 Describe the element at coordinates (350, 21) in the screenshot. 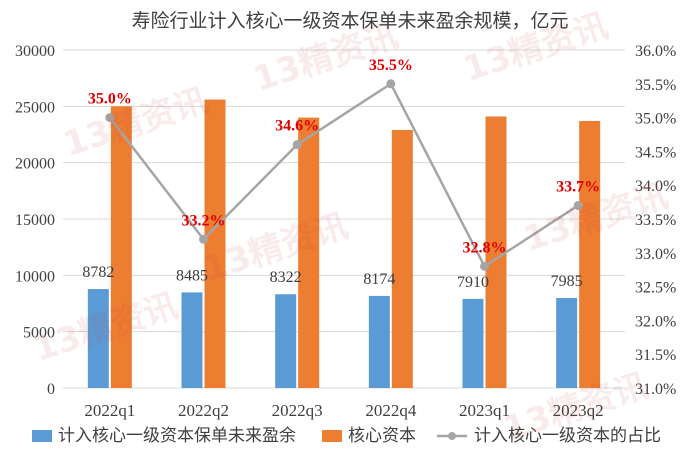

I see `chart-title: 寿险行业计入核心一级资本保单未来盈余规模，亿元` at that location.